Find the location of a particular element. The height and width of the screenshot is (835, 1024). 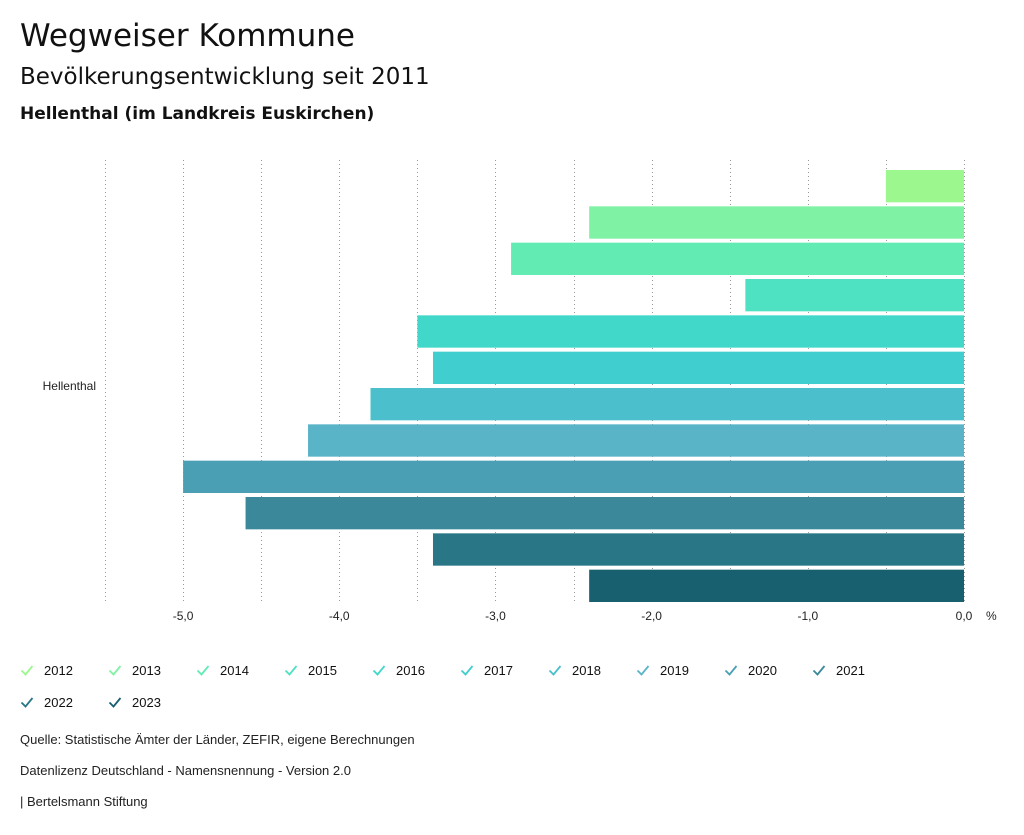

bar-2020 is located at coordinates (573, 476).